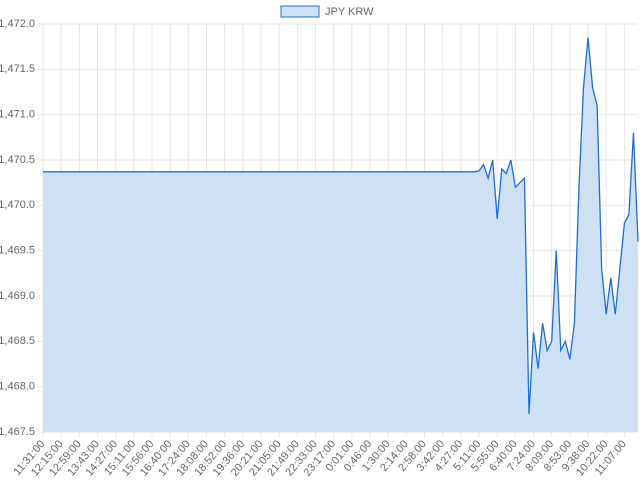 Image resolution: width=640 pixels, height=480 pixels. What do you see at coordinates (17, 205) in the screenshot?
I see `y-tick-label: 1,470.0` at bounding box center [17, 205].